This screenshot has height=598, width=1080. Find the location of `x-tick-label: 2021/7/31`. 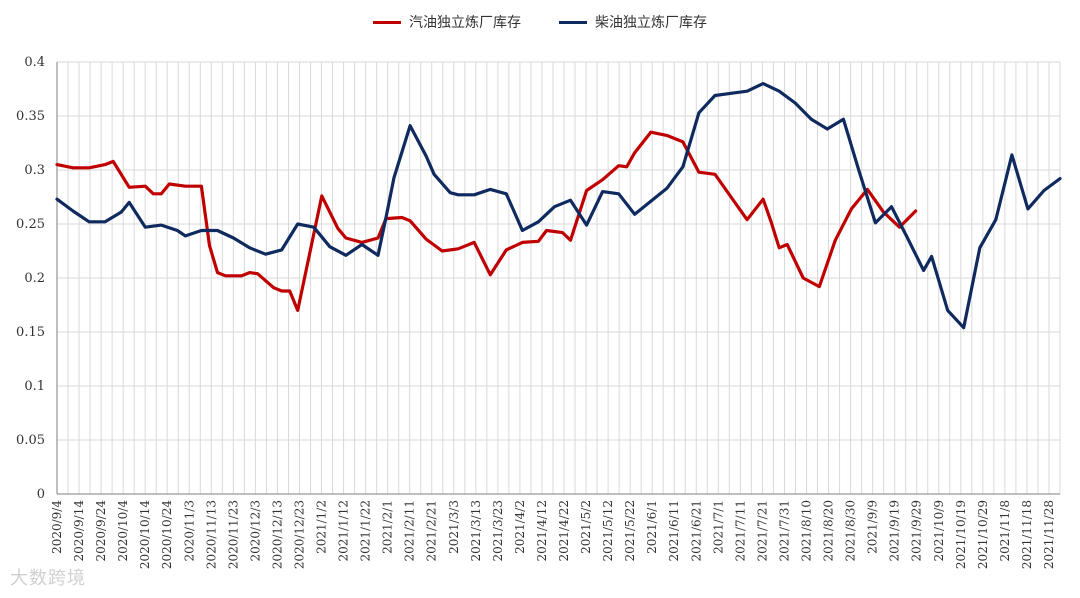

x-tick-label: 2021/7/31 is located at coordinates (784, 531).